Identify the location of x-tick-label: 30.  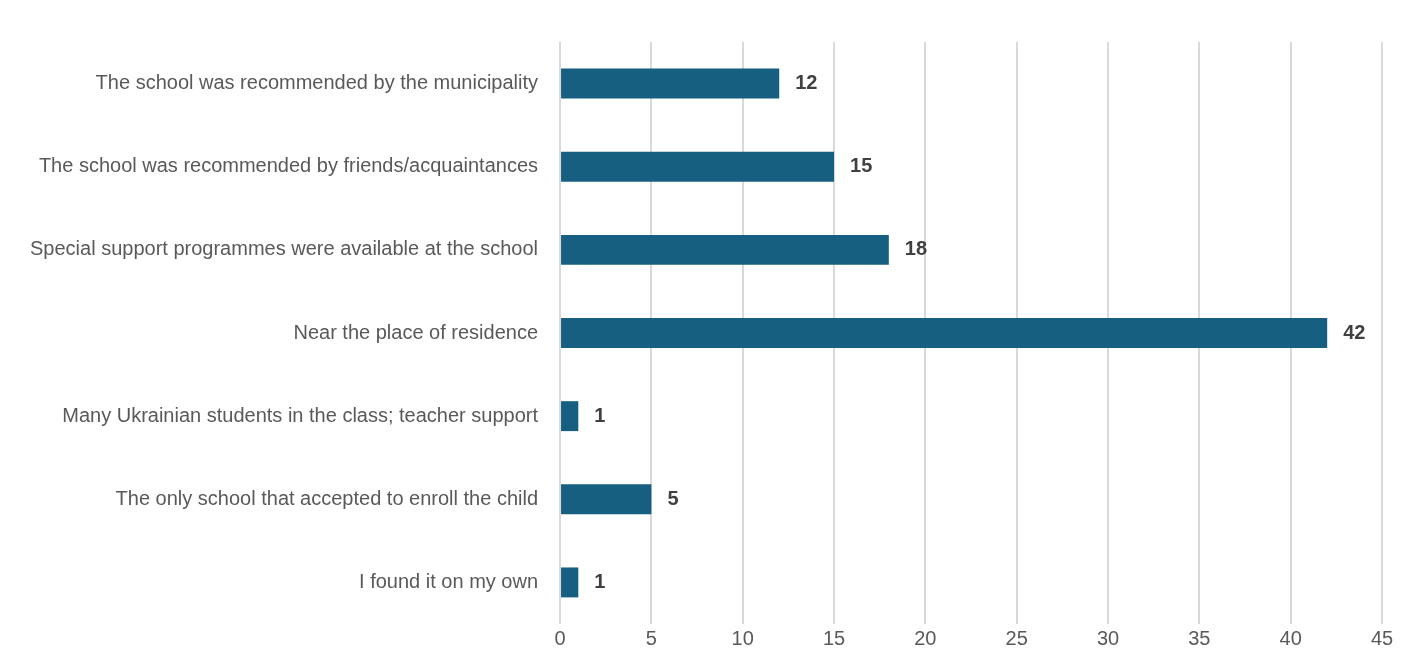
(1108, 637).